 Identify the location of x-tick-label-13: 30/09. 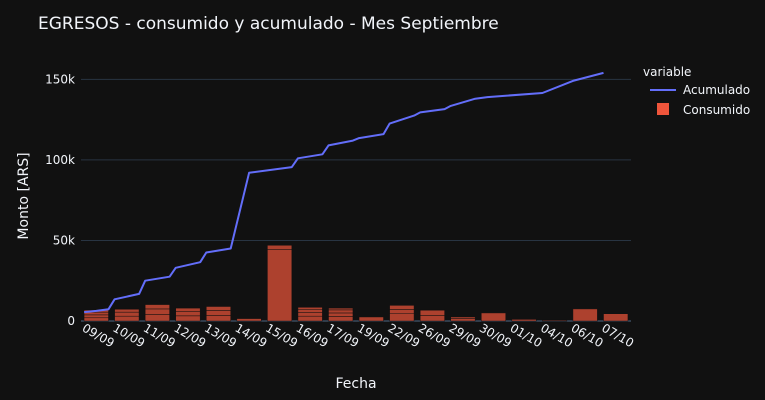
(495, 335).